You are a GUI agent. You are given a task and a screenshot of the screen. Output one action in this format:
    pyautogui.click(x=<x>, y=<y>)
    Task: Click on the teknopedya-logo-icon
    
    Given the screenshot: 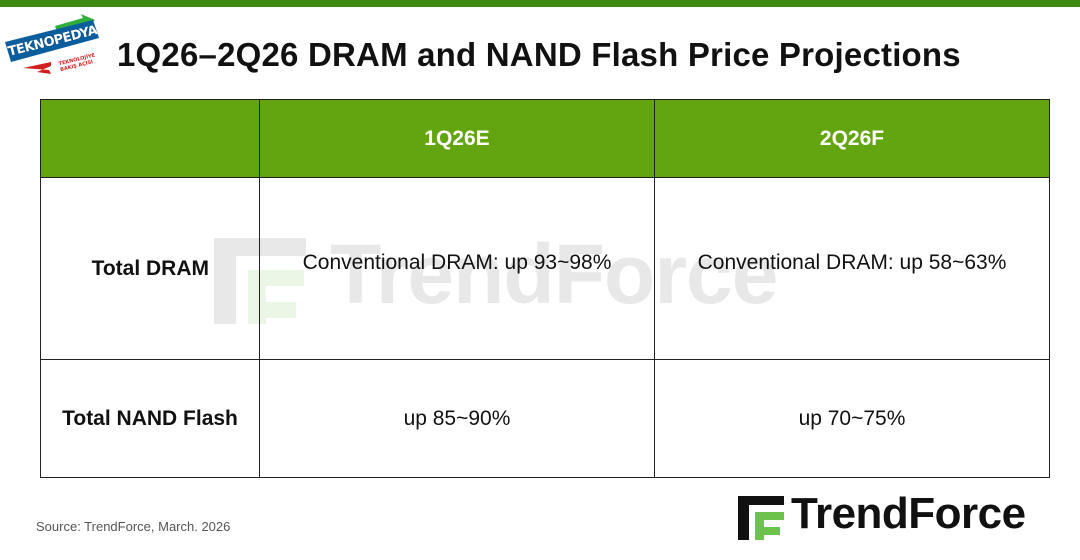 What is the action you would take?
    pyautogui.click(x=52, y=44)
    